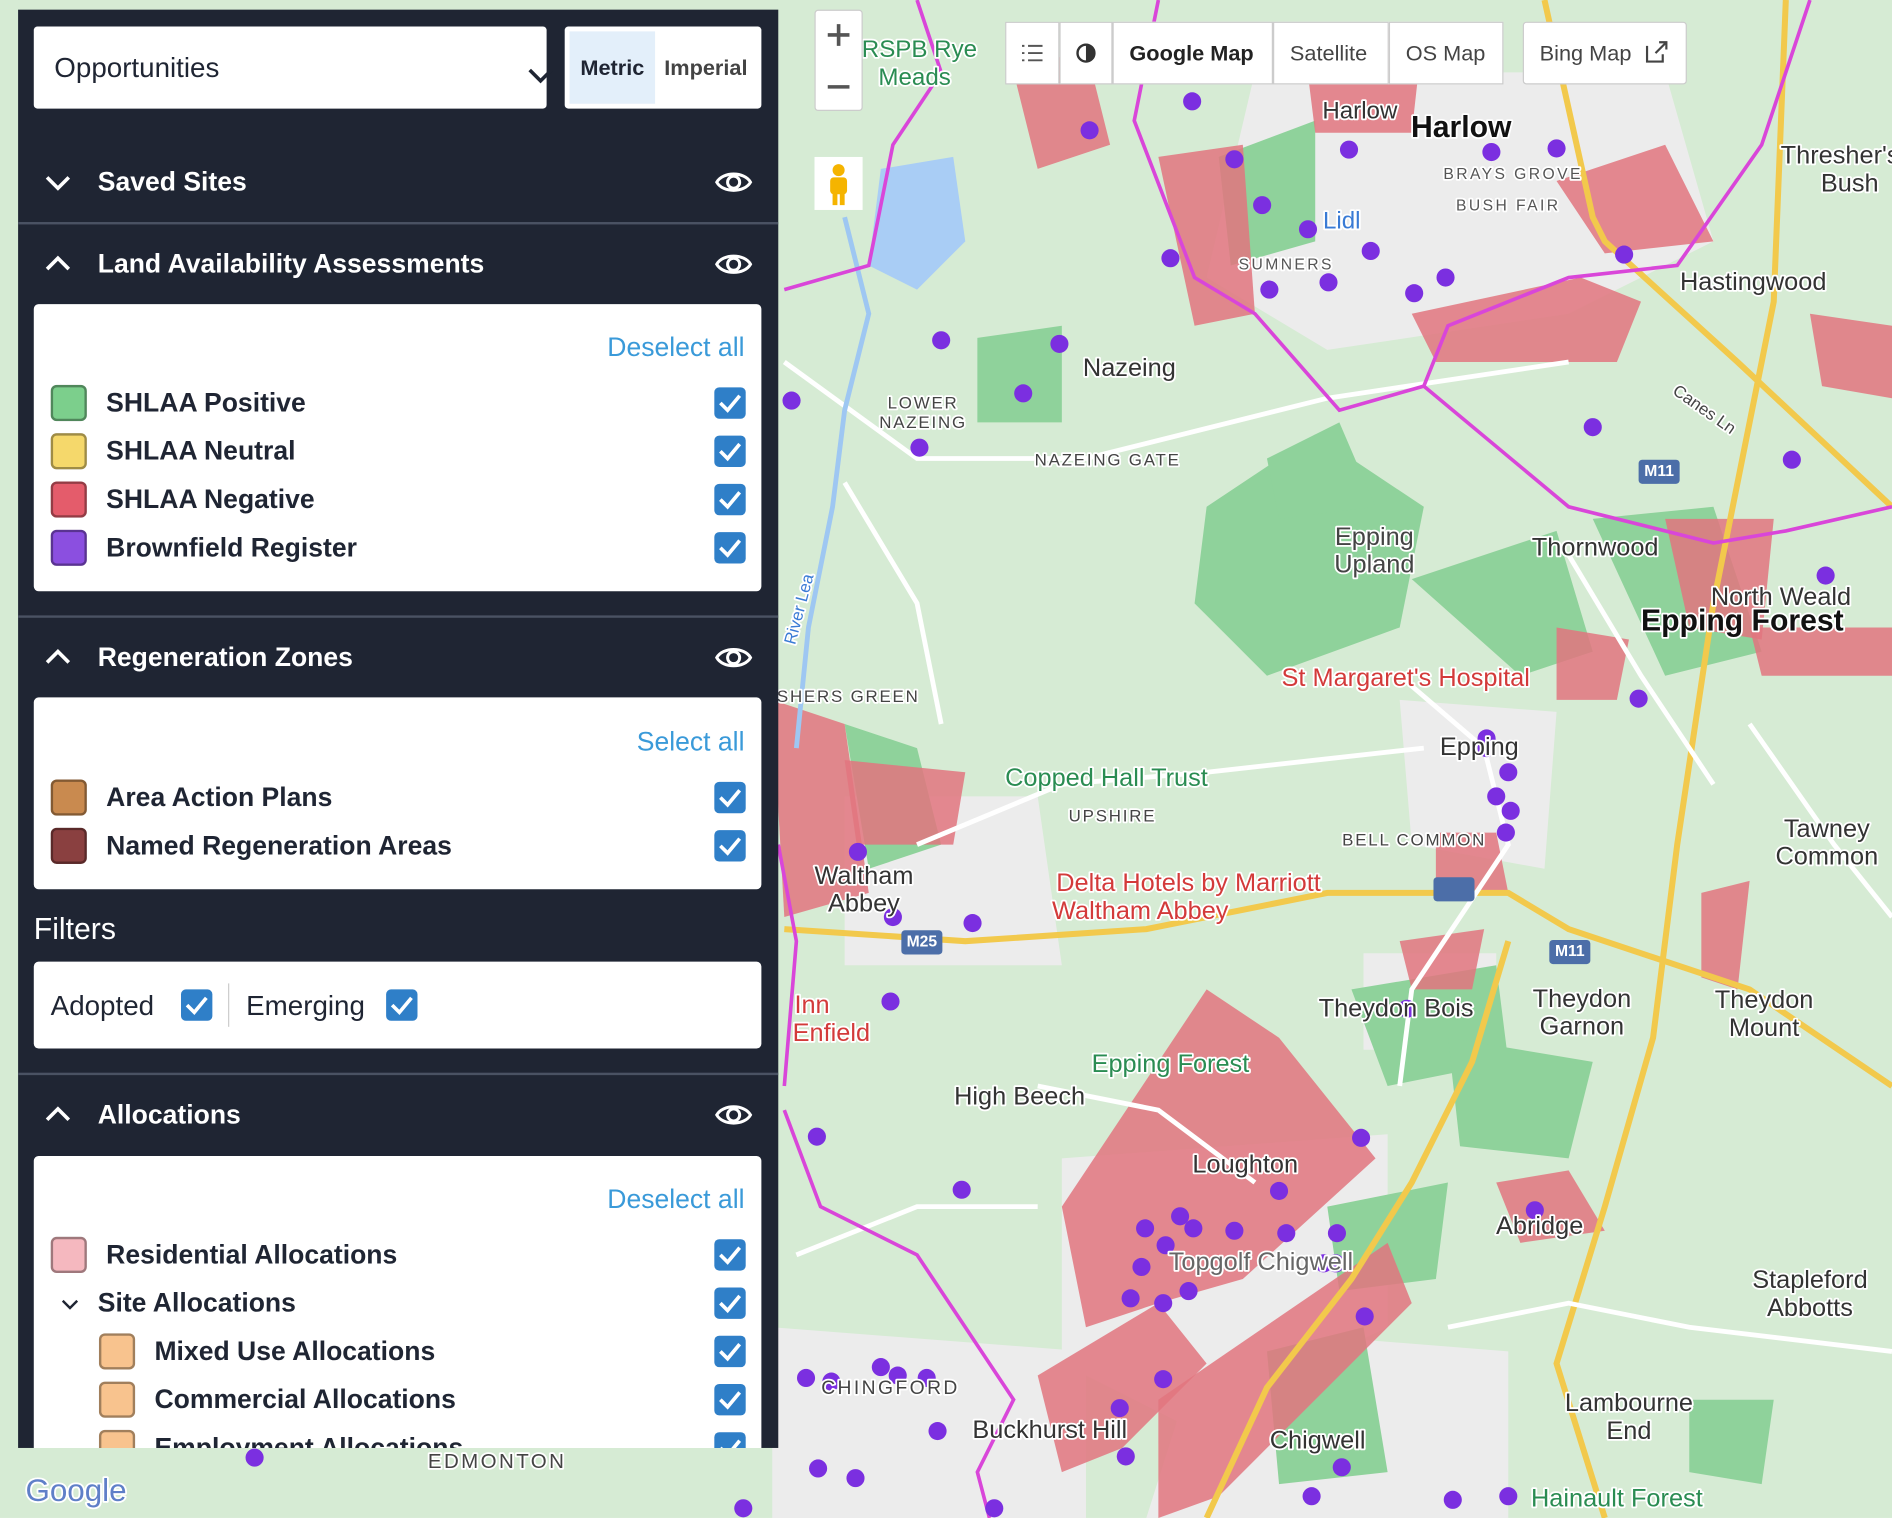 The height and width of the screenshot is (1518, 1892). I want to click on external-link-icon, so click(1656, 52).